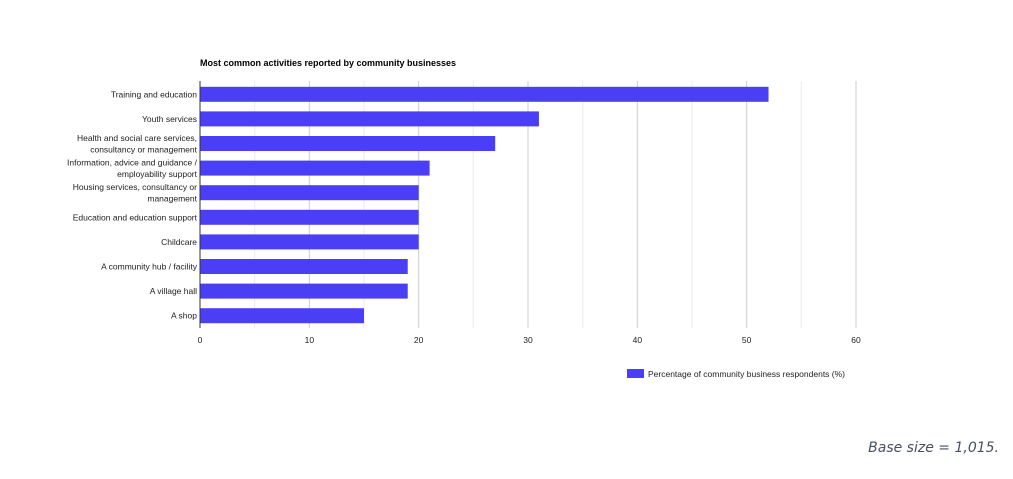 The height and width of the screenshot is (479, 1013). What do you see at coordinates (173, 291) in the screenshot?
I see `category-label: A village hall` at bounding box center [173, 291].